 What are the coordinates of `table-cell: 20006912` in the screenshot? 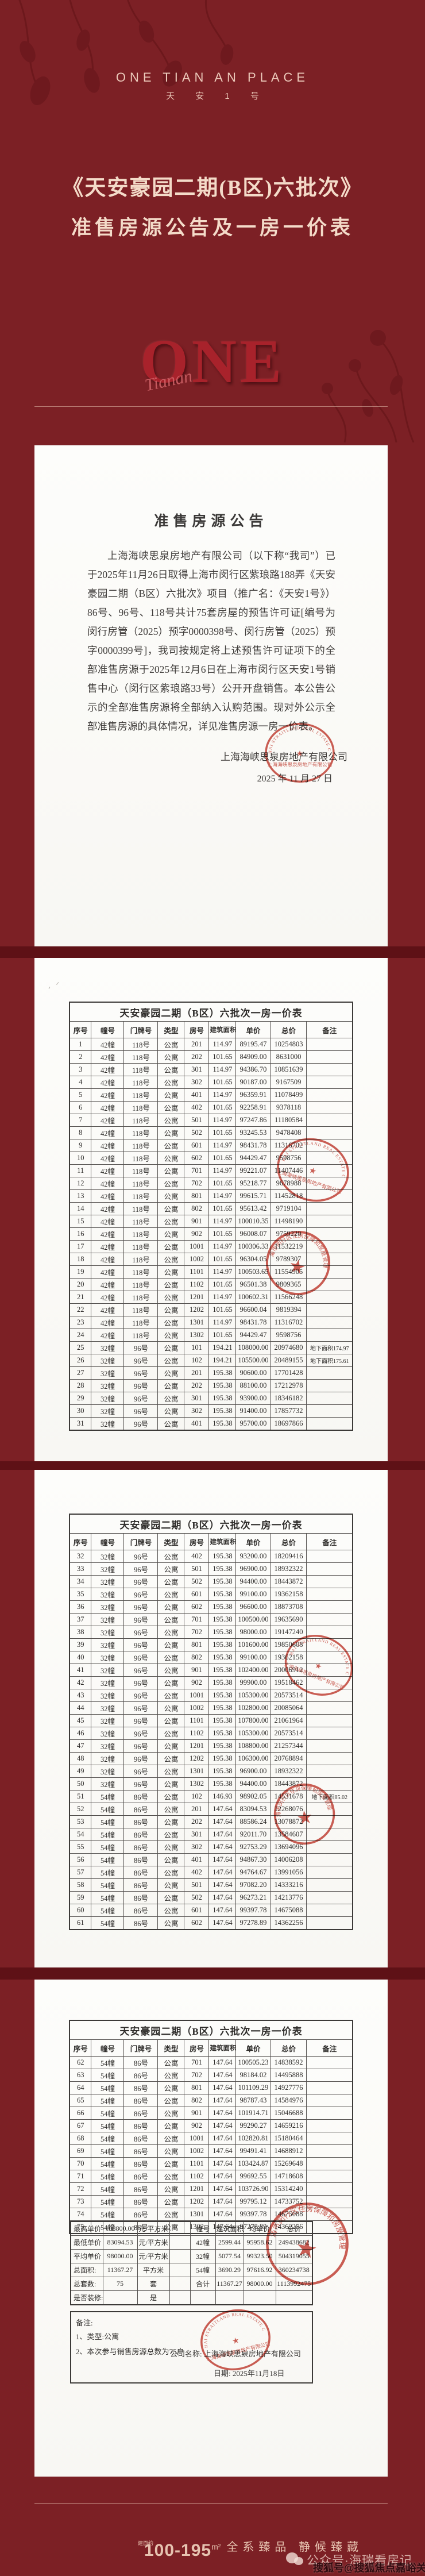 It's located at (288, 1670).